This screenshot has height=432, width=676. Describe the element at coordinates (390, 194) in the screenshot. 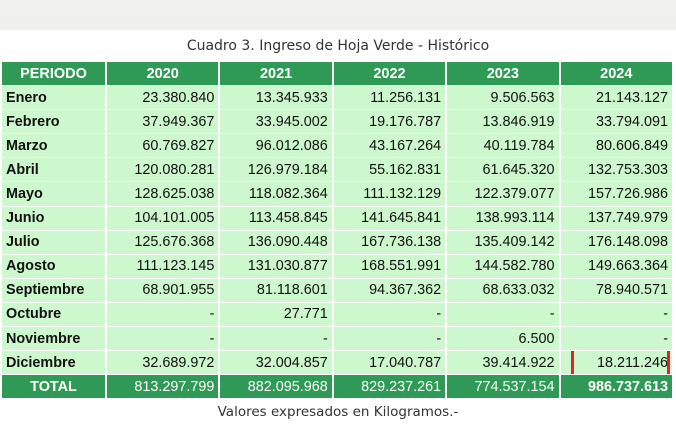

I see `table-cell: 111.132.129` at that location.